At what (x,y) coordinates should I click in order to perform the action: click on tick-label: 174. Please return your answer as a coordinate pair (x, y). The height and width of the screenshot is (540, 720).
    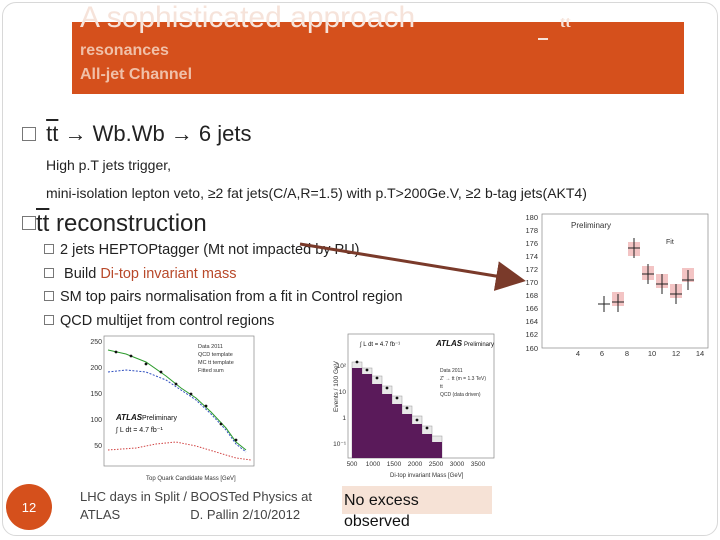
    Looking at the image, I should click on (531, 256).